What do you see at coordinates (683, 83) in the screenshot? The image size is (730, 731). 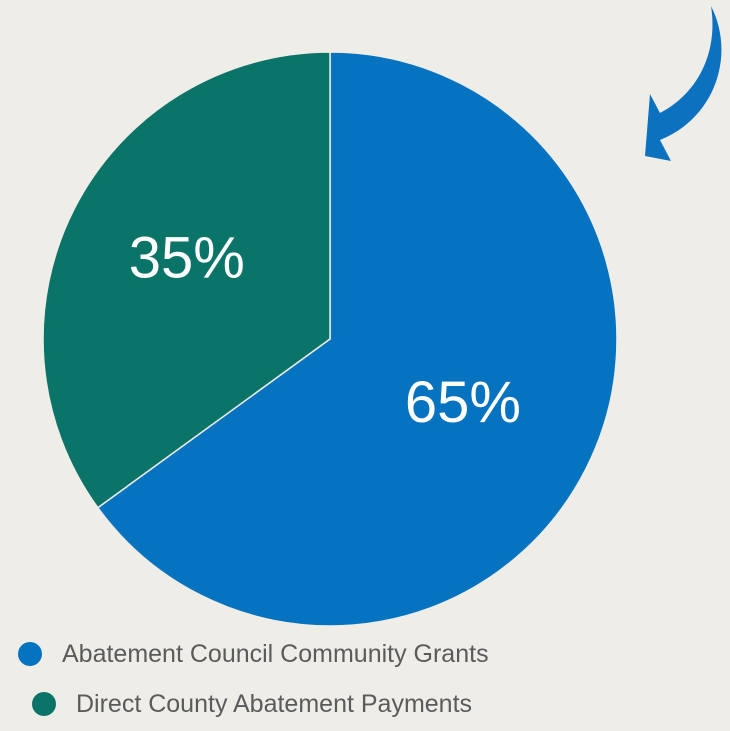 I see `curved-arrow-down-left-icon` at bounding box center [683, 83].